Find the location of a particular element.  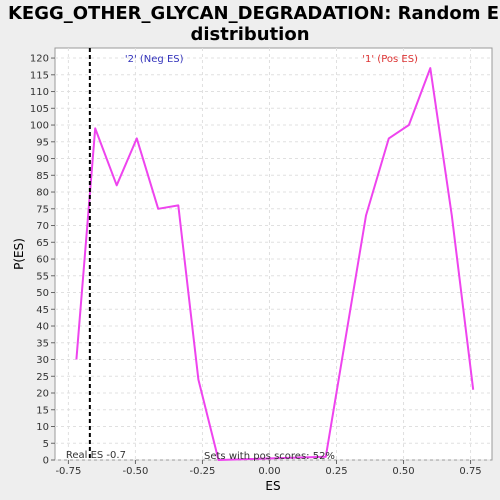

x-axis-label: ES is located at coordinates (272, 486).